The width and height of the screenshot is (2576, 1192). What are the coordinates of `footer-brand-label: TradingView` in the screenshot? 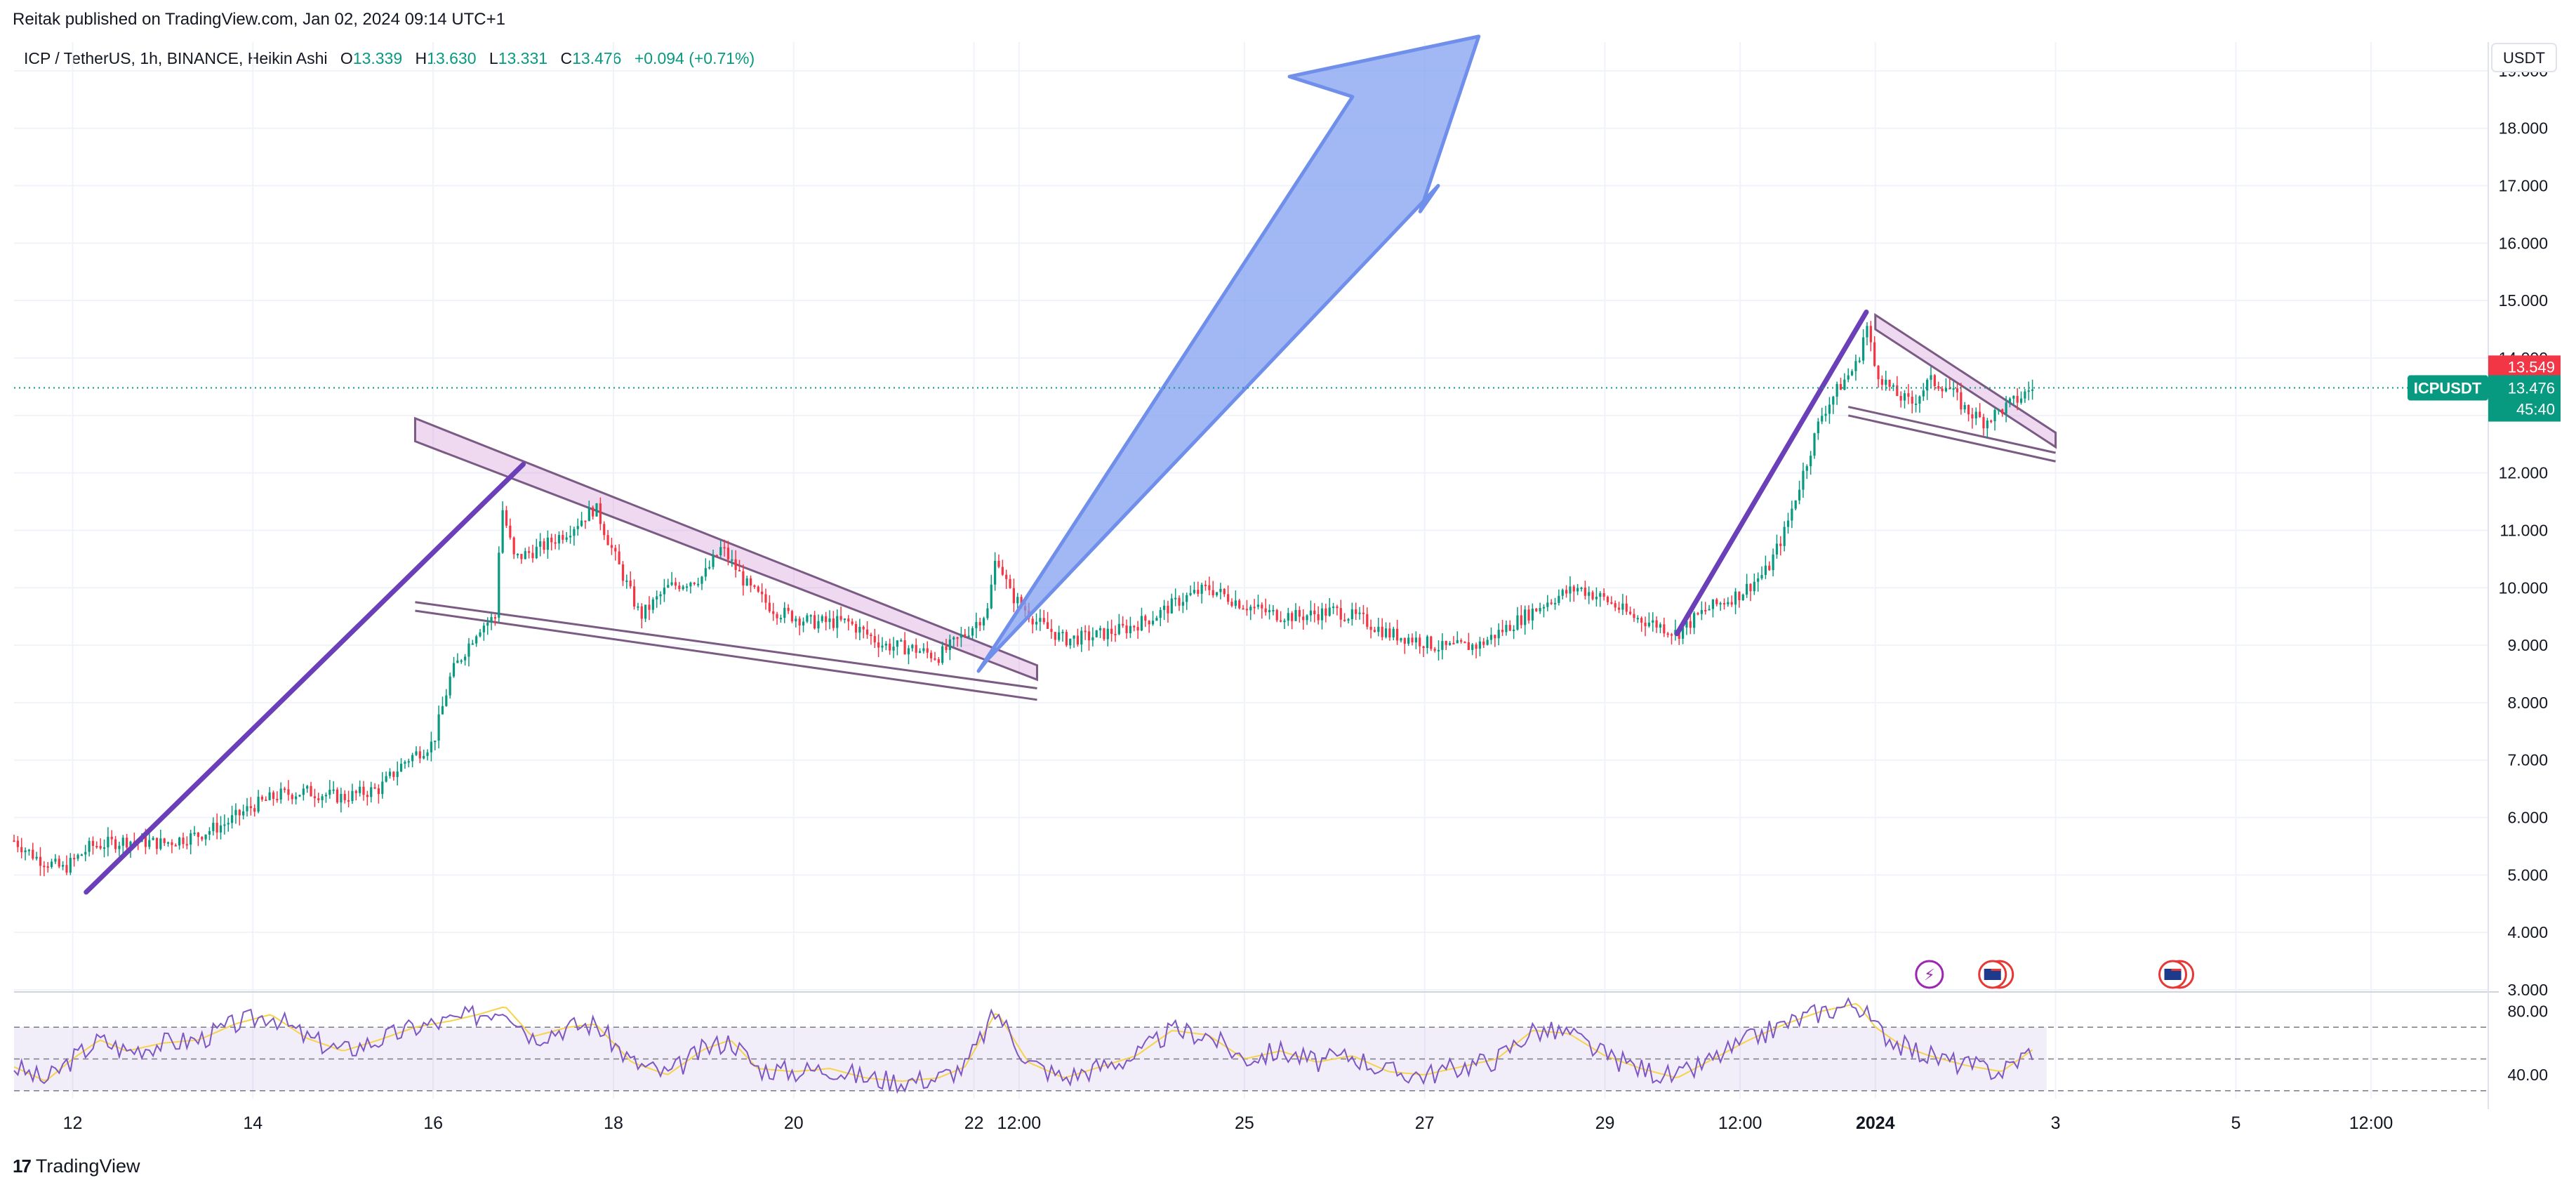 It's located at (88, 1166).